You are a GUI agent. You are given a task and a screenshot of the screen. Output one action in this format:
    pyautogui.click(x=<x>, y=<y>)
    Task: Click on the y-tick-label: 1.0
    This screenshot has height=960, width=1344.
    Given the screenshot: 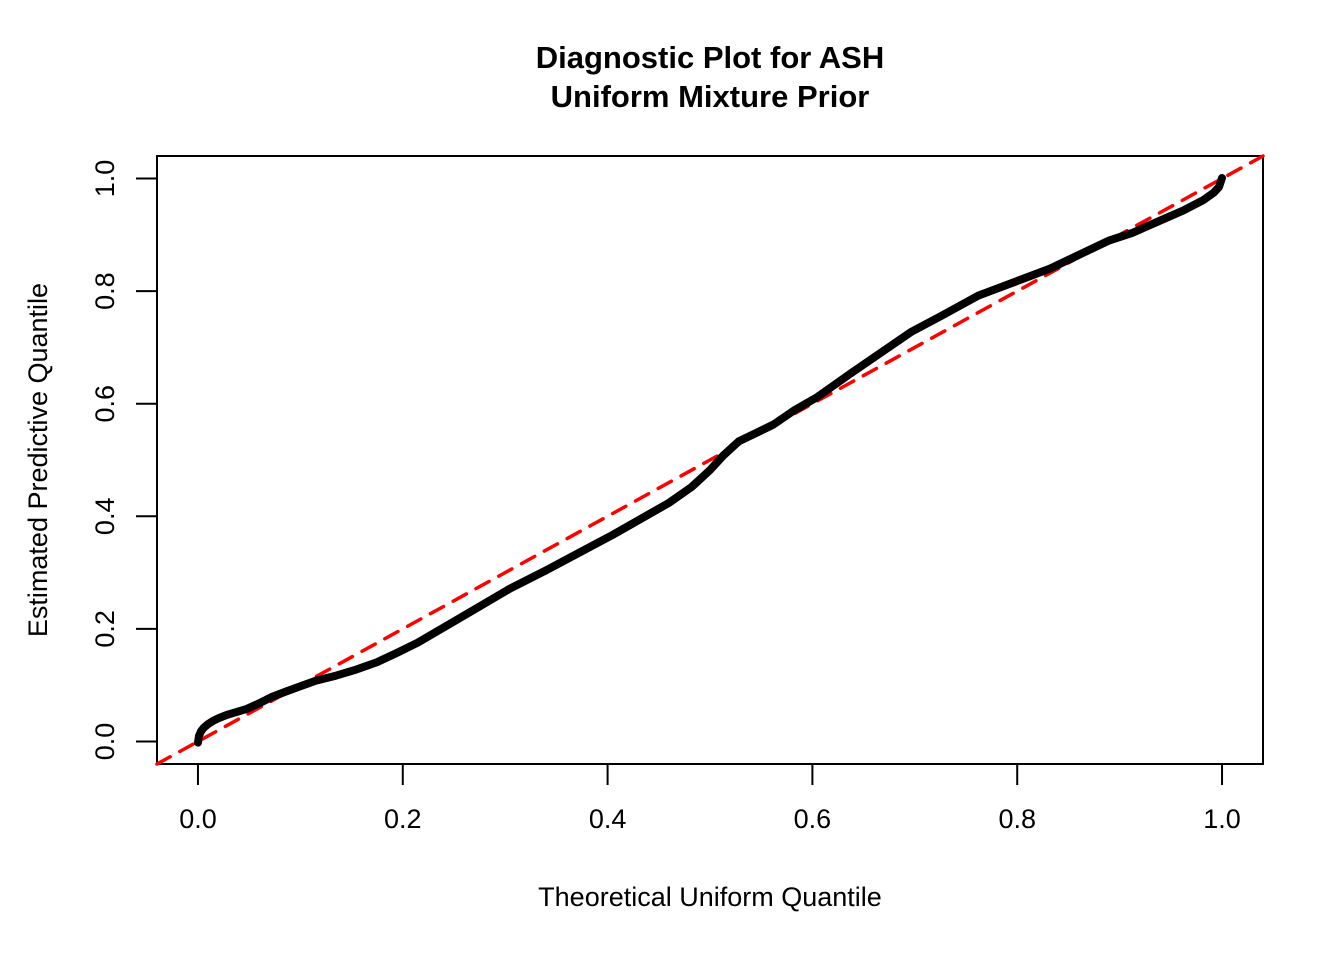 What is the action you would take?
    pyautogui.click(x=105, y=179)
    